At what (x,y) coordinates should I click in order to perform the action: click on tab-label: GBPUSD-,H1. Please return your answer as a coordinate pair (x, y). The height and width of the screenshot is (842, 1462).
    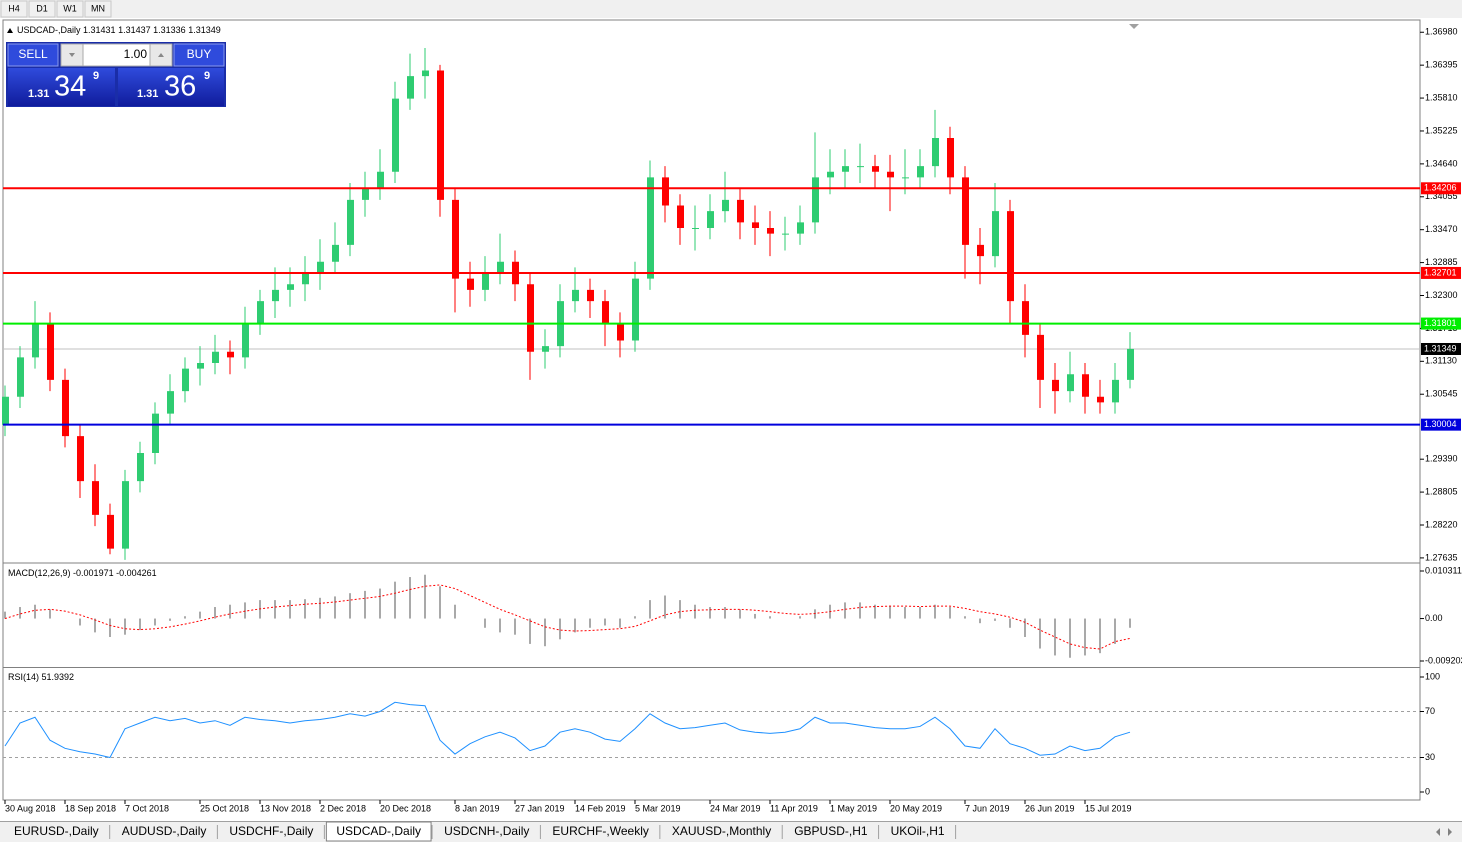
    Looking at the image, I should click on (831, 831).